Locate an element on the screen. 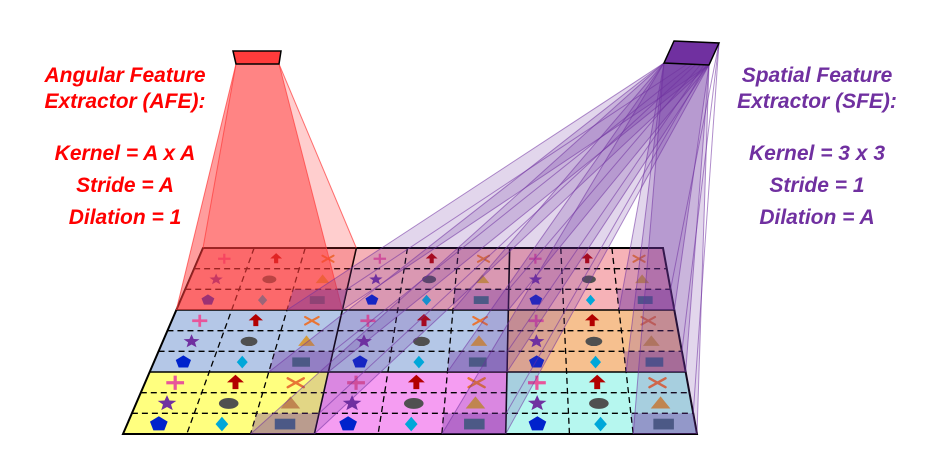  afe-kernel-text: Kernel = A x A is located at coordinates (125, 153).